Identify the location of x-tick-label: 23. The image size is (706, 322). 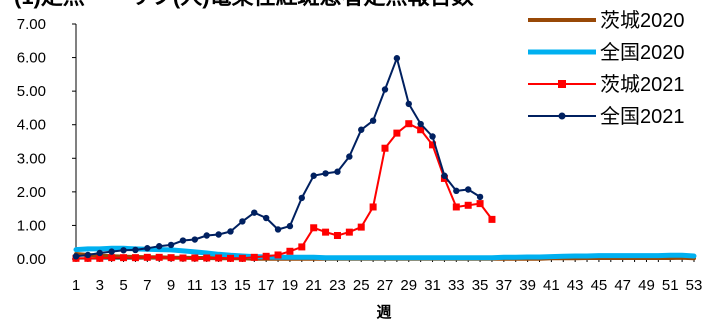
(337, 285).